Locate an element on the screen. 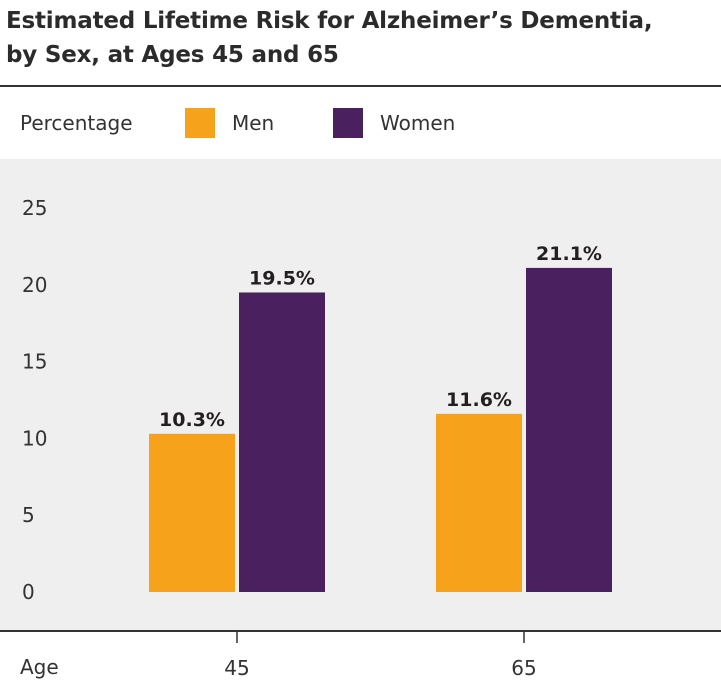  data-label: 10.3% is located at coordinates (192, 420).